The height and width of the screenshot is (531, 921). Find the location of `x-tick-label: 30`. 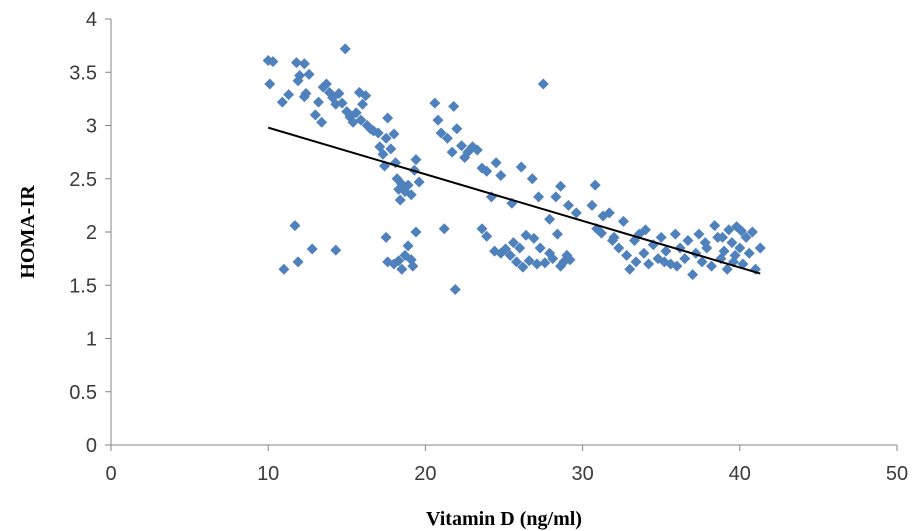

x-tick-label: 30 is located at coordinates (582, 474).